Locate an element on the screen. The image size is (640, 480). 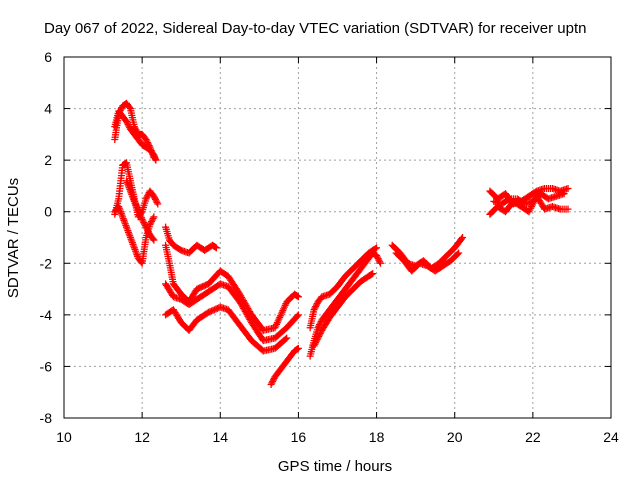
x-tick-label: 24 is located at coordinates (611, 437).